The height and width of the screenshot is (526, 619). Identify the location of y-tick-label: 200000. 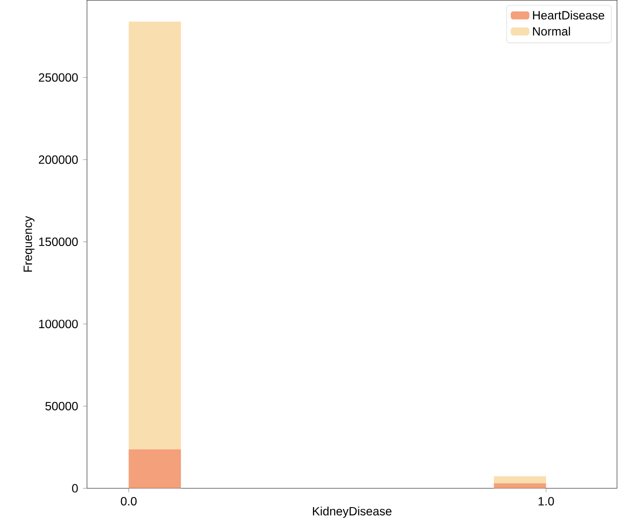
(58, 159).